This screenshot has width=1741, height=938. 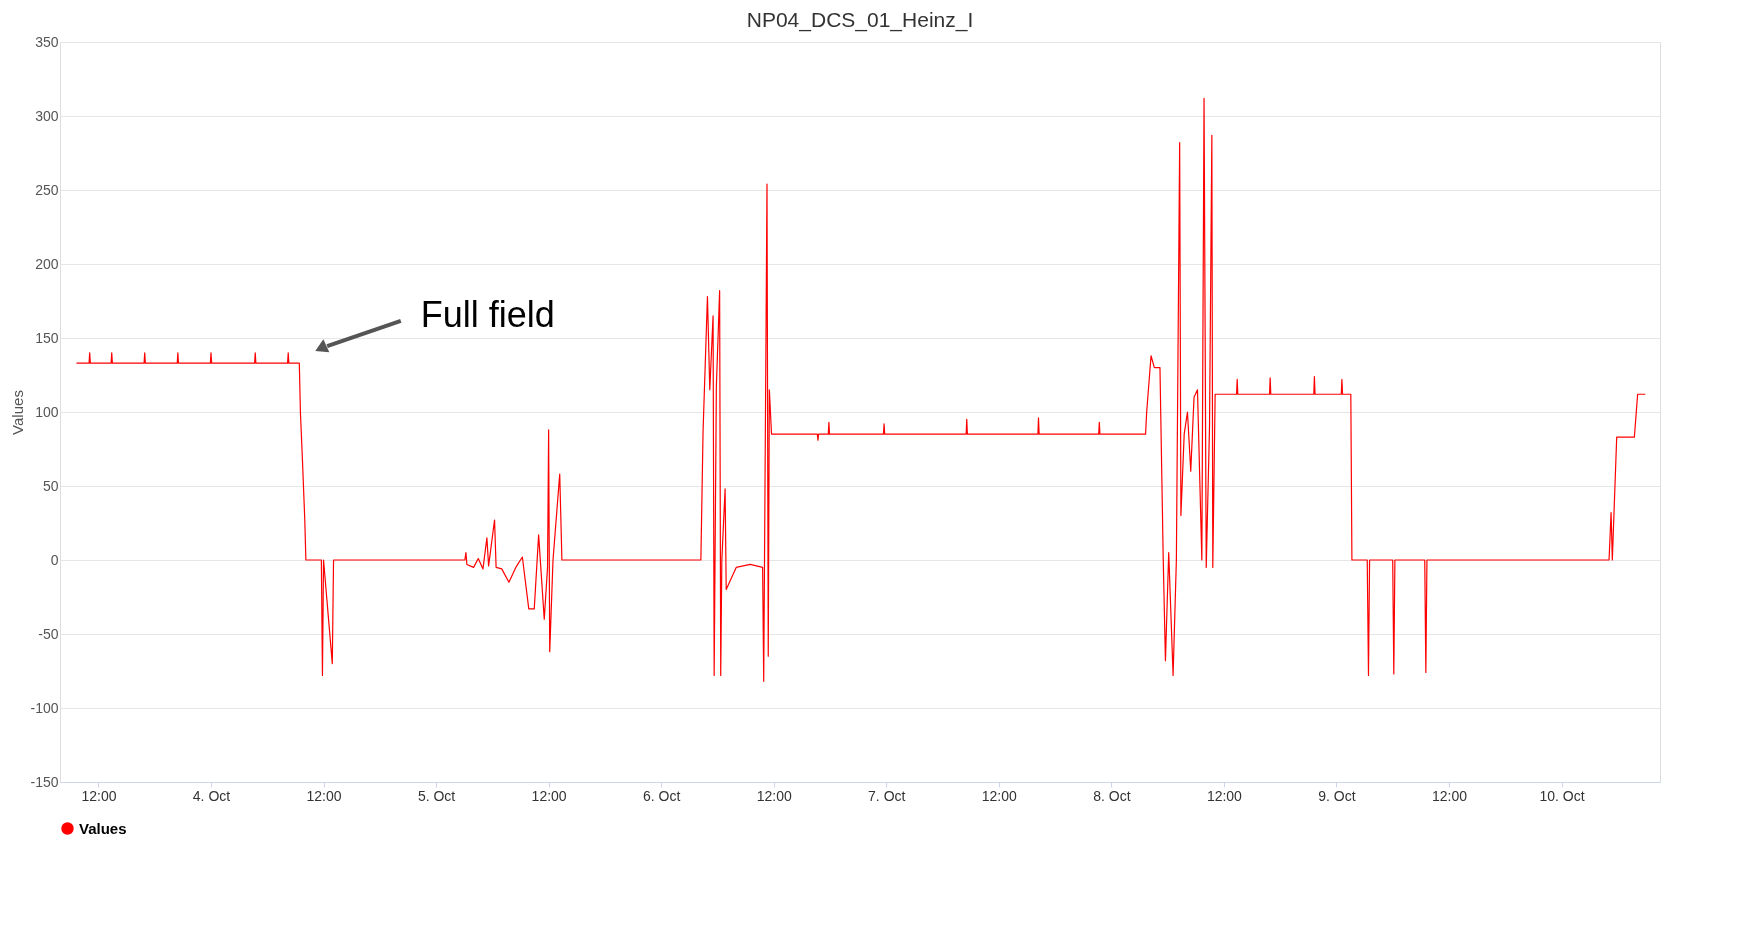 What do you see at coordinates (1112, 795) in the screenshot?
I see `x-tick-label: 8. Oct` at bounding box center [1112, 795].